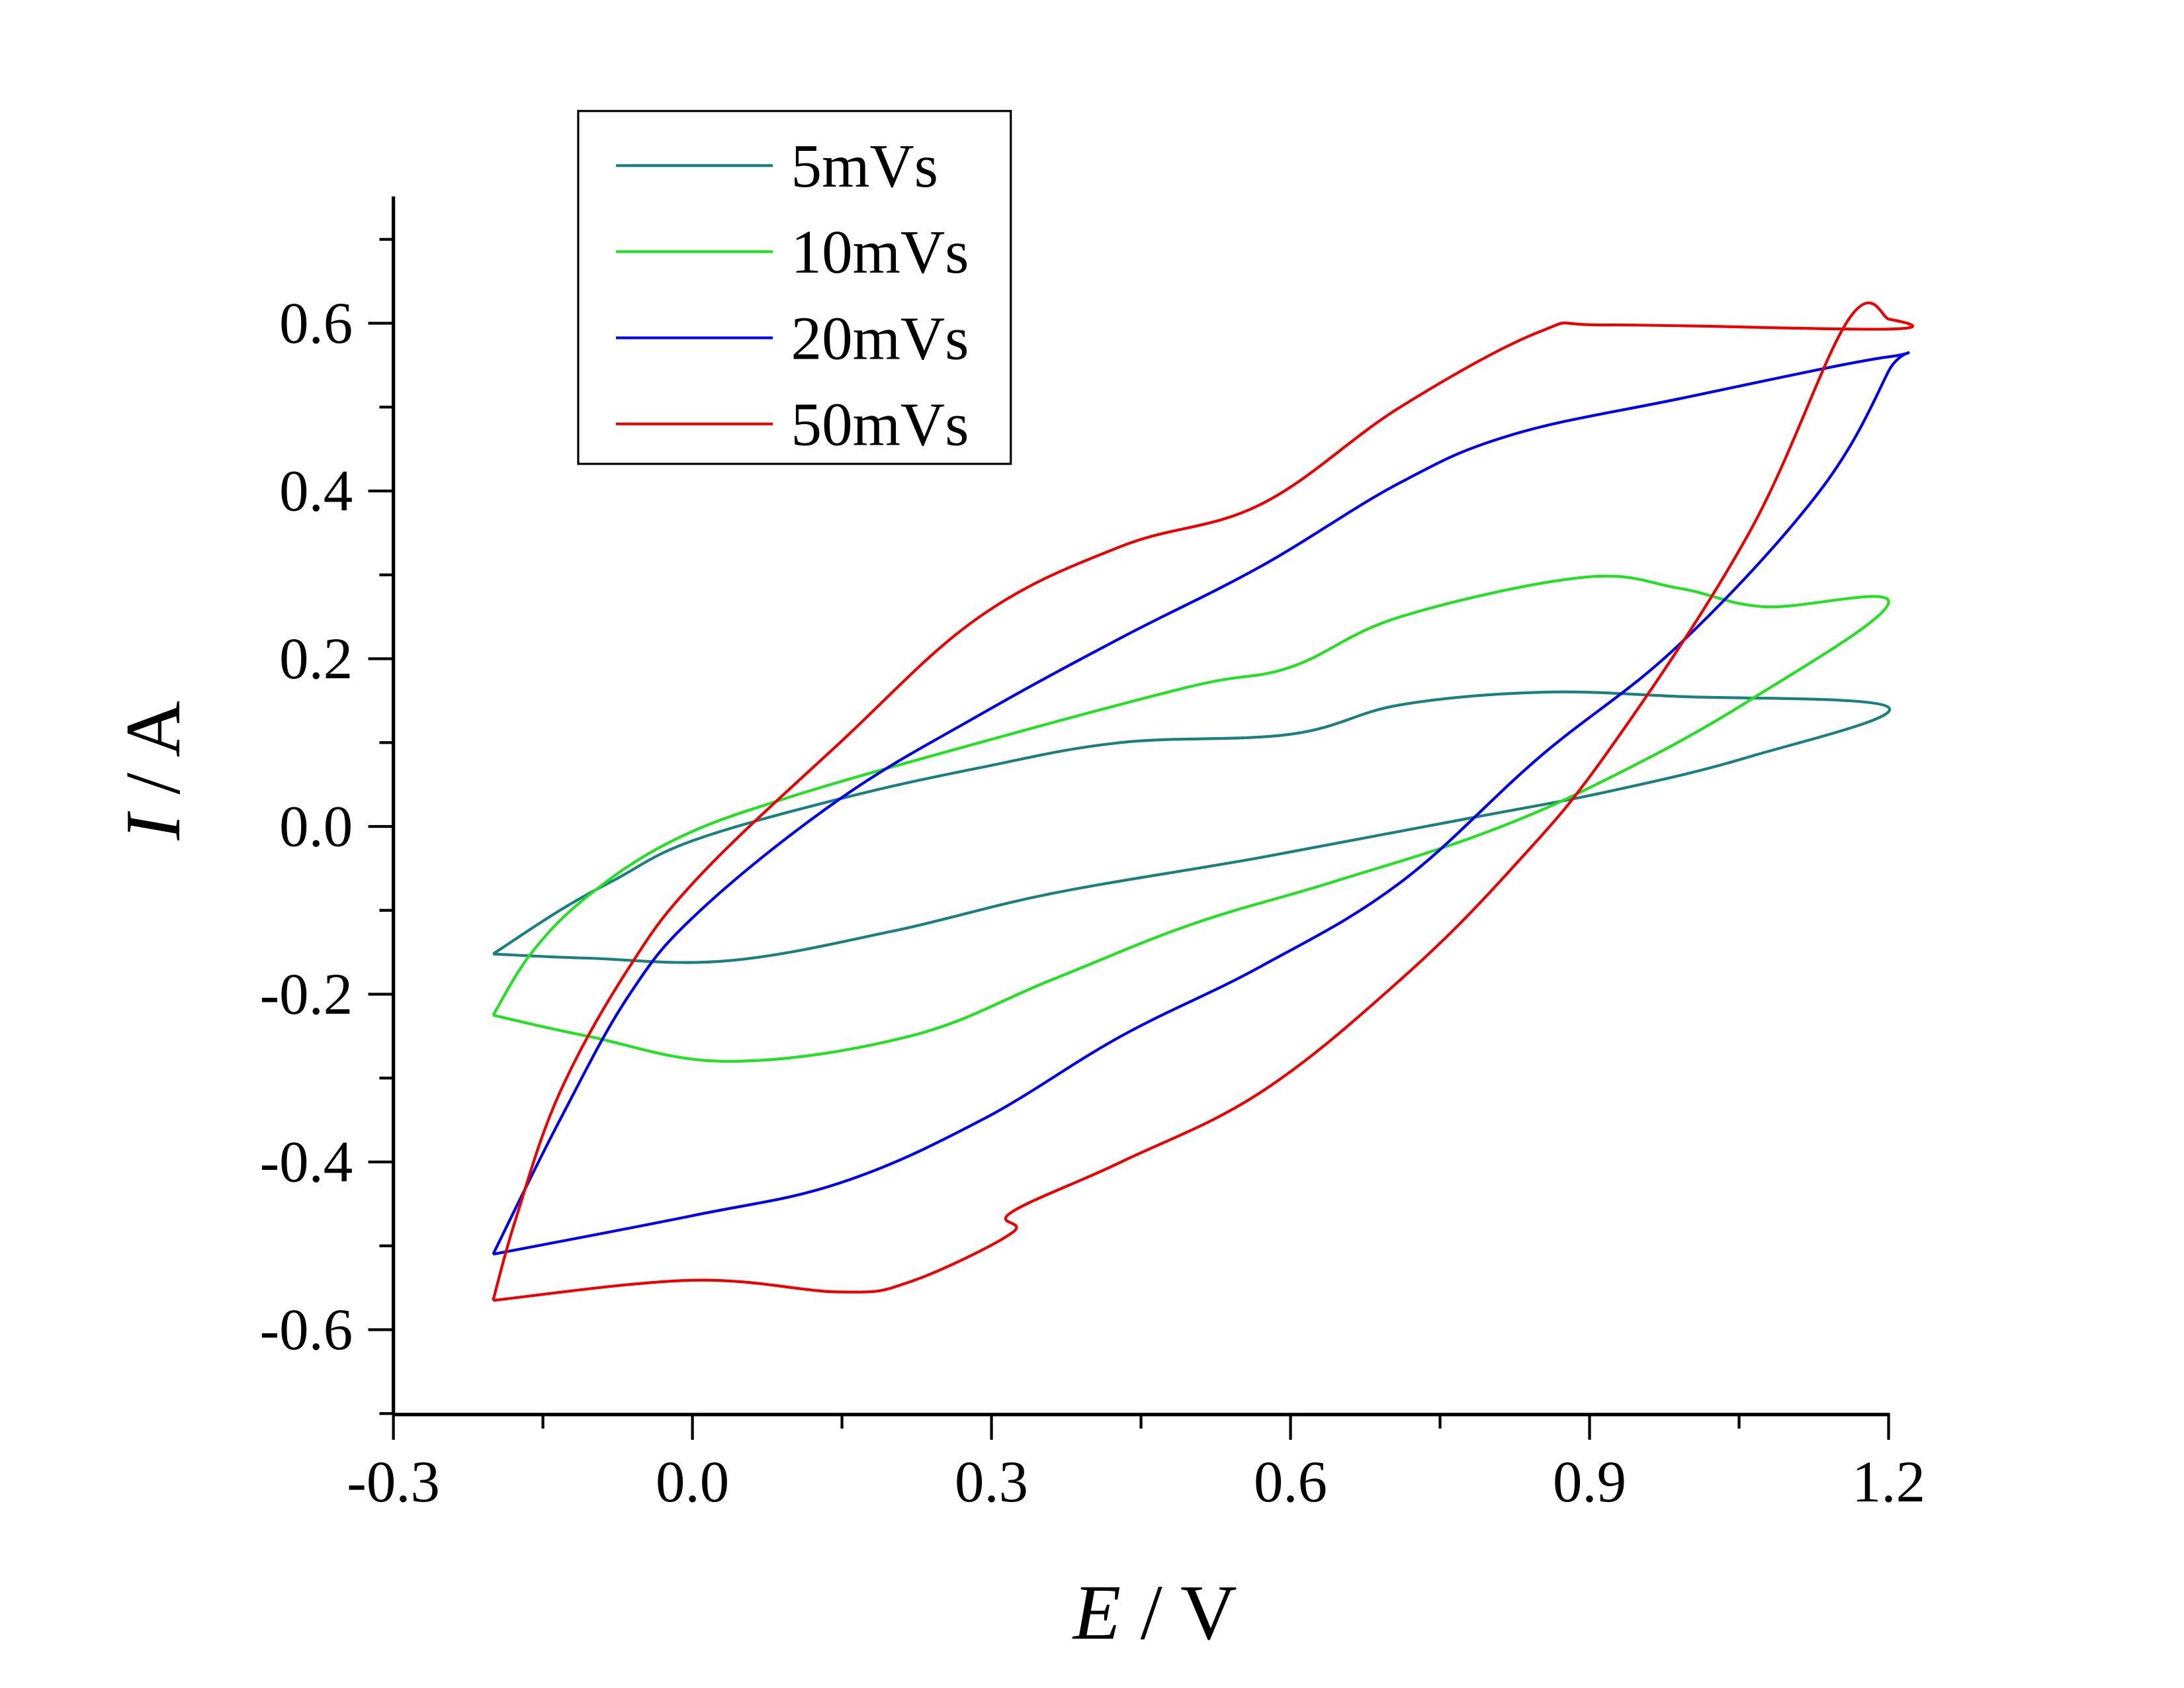 The image size is (2184, 1688). What do you see at coordinates (153, 771) in the screenshot?
I see `y-axis-label: I / A` at bounding box center [153, 771].